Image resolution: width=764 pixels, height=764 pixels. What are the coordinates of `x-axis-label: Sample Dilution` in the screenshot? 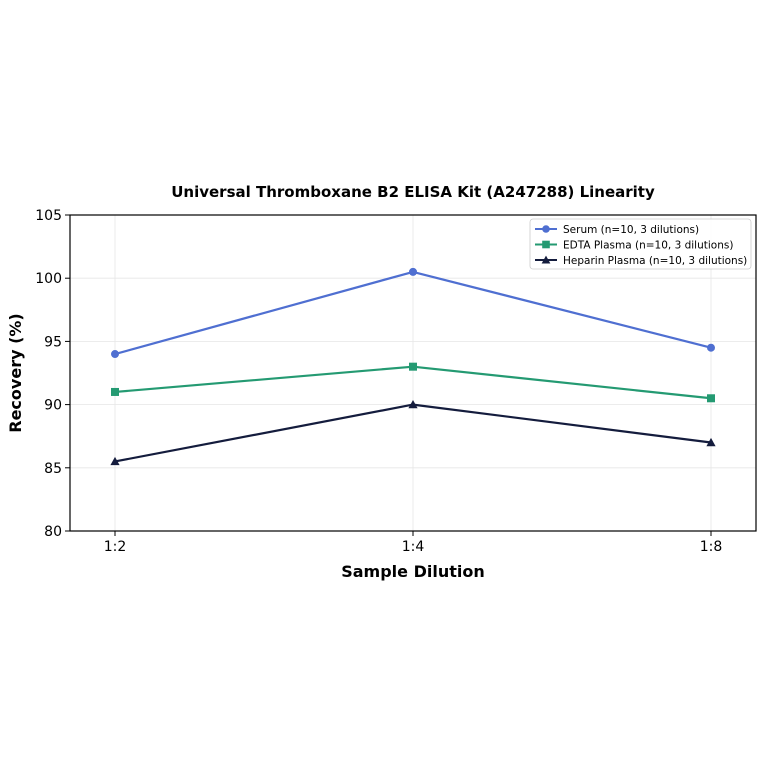 It's located at (413, 571).